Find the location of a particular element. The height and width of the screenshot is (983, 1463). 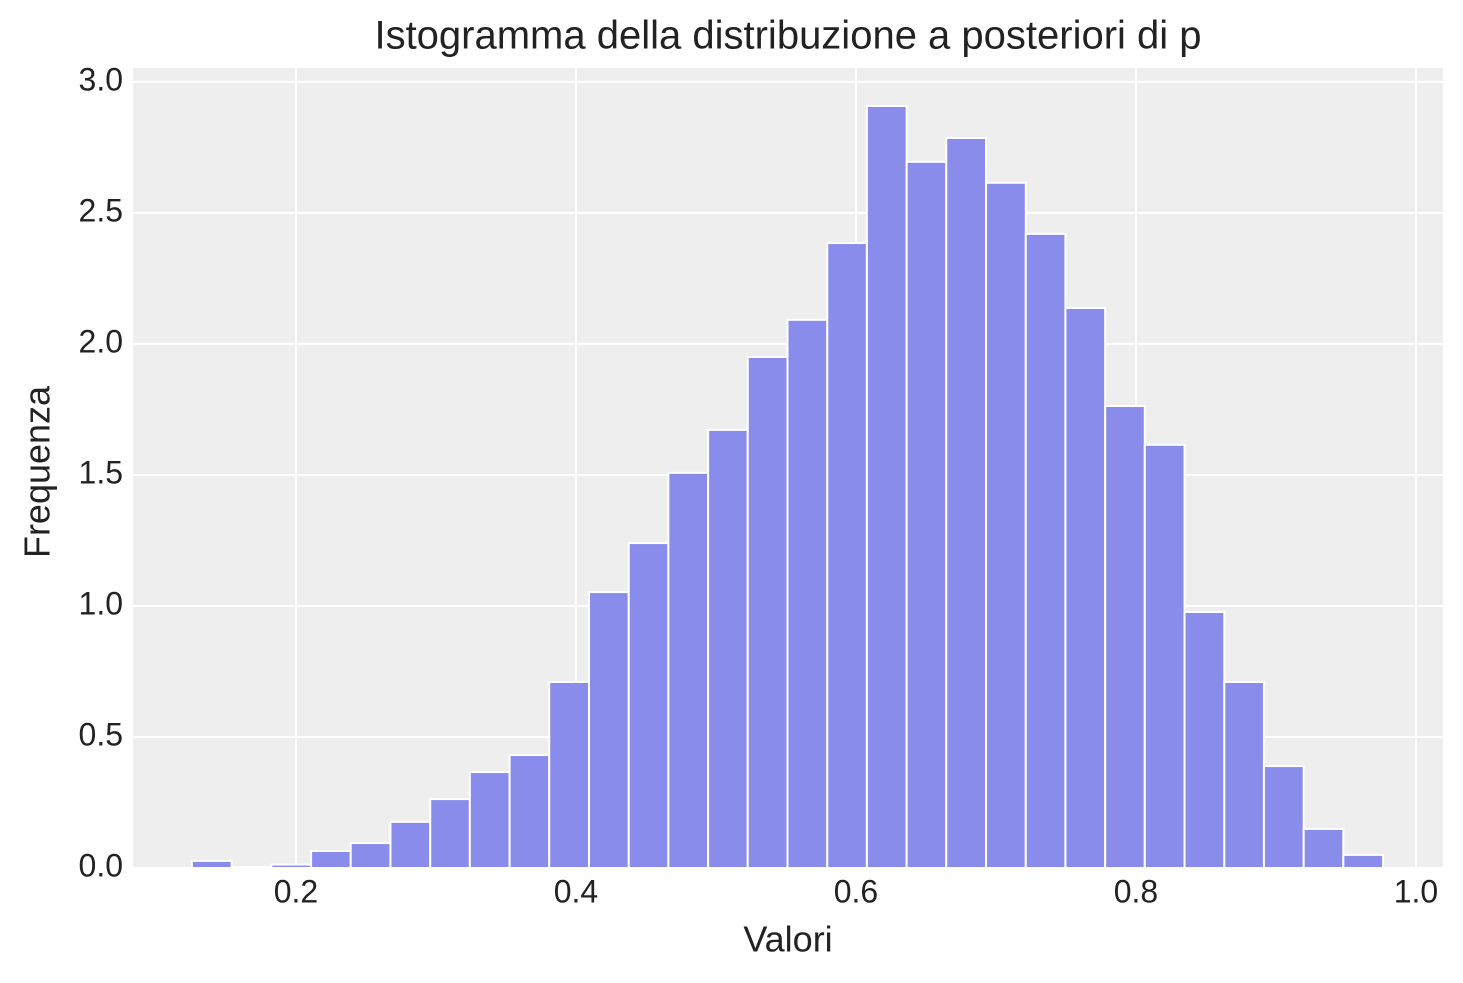

x-tick-label: 0.6 is located at coordinates (856, 891).